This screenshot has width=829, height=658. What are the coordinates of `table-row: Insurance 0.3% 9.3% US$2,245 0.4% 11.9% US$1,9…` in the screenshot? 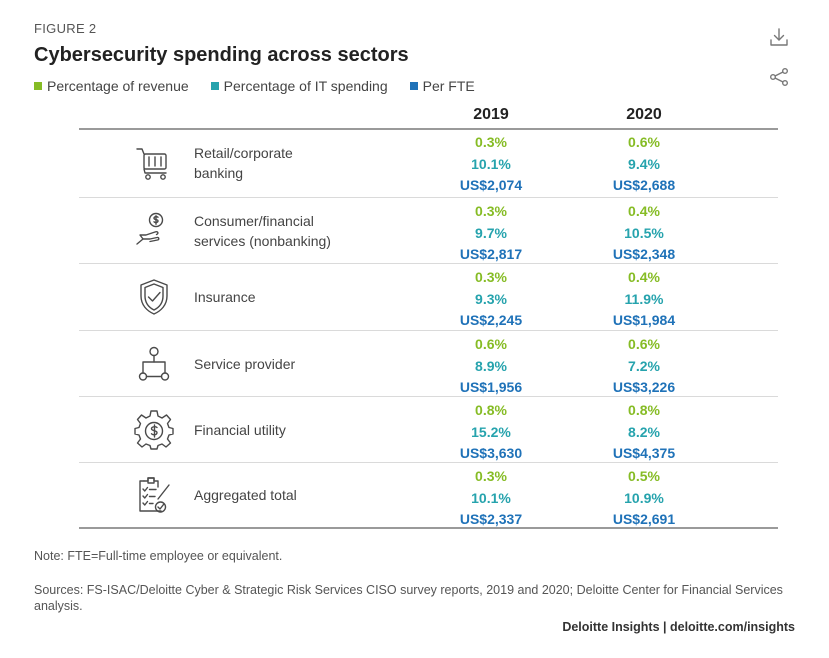 It's located at (428, 297).